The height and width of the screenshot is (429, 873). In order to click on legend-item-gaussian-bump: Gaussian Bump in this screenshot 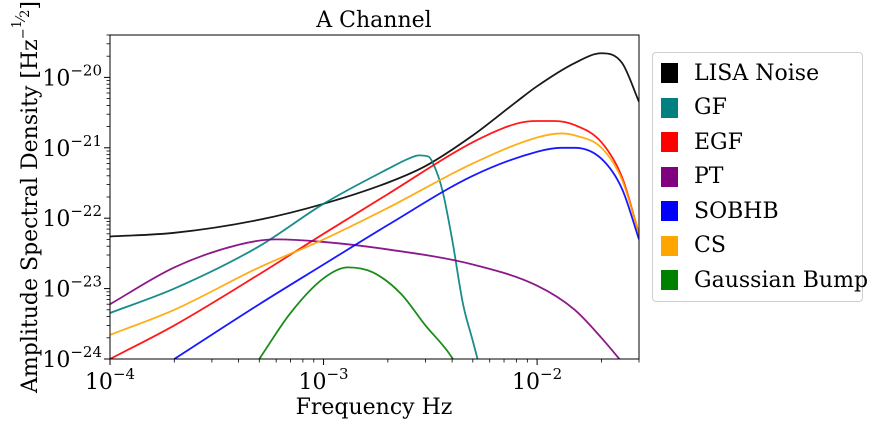, I will do `click(764, 280)`.